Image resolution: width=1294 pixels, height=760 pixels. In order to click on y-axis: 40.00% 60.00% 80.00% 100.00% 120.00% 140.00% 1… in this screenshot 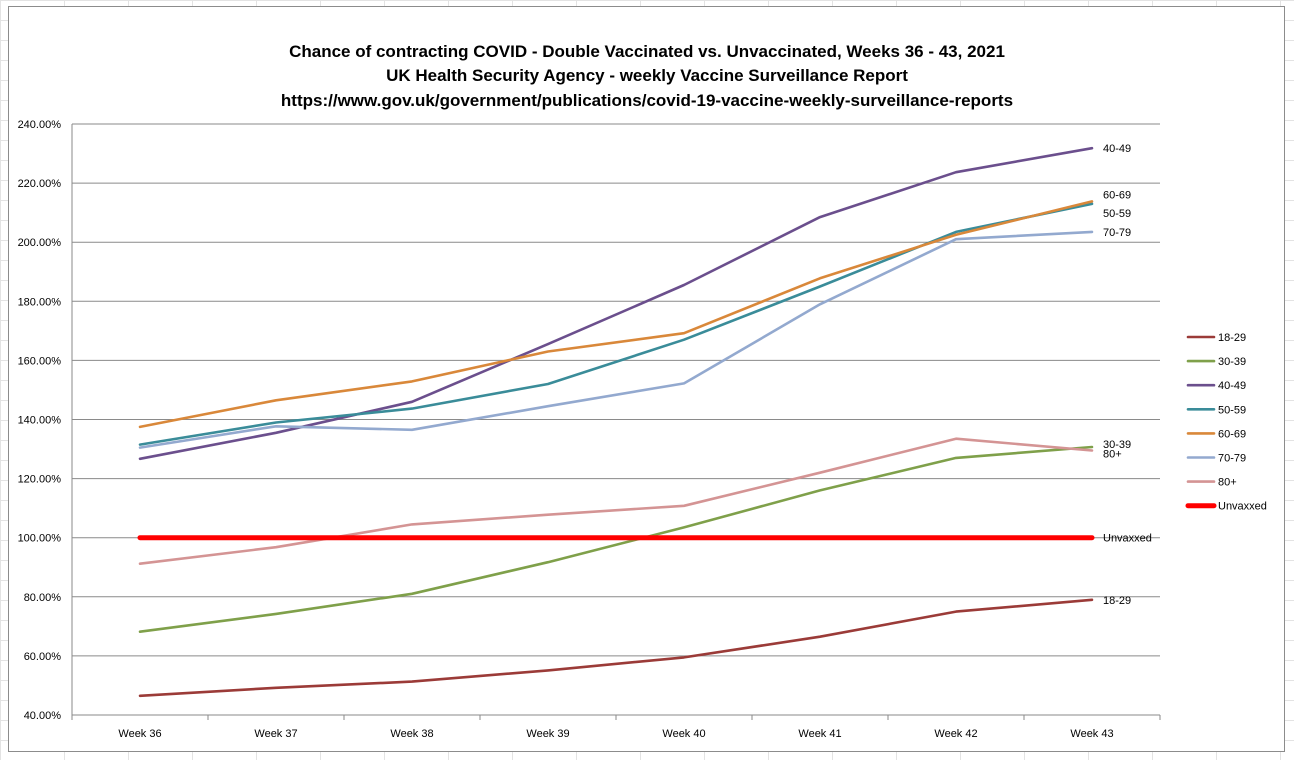, I will do `click(45, 420)`.